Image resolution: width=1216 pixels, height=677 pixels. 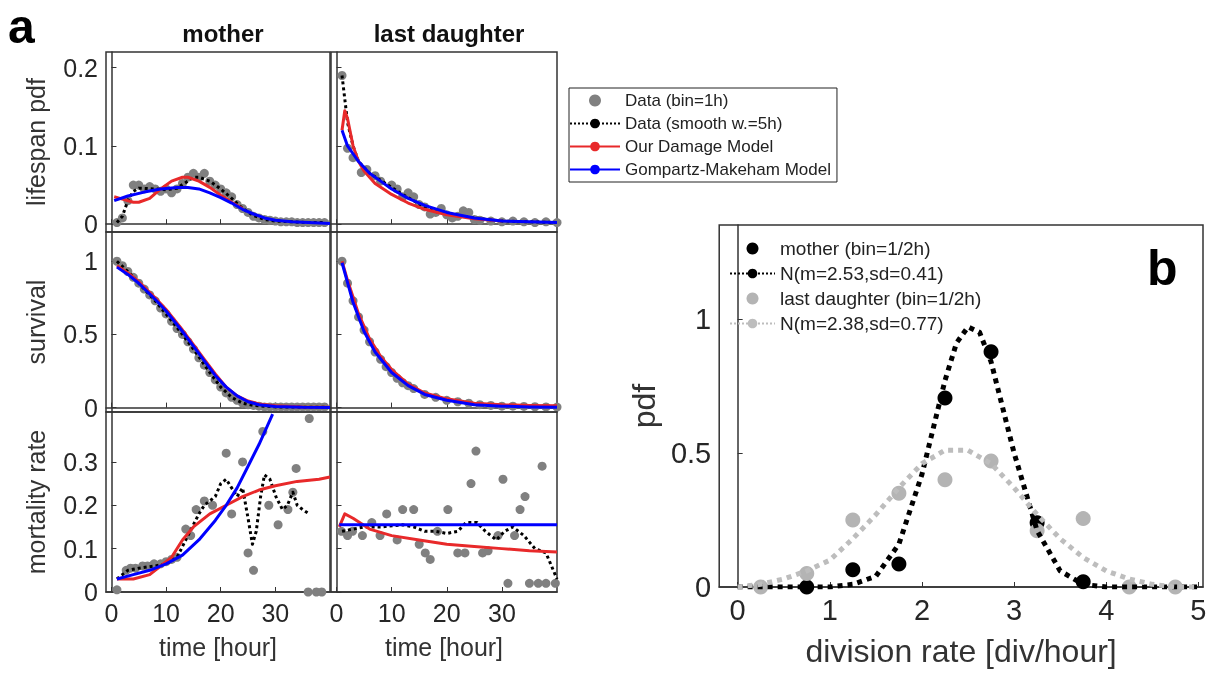 What do you see at coordinates (35, 502) in the screenshot?
I see `y-axis-title: mortality rate` at bounding box center [35, 502].